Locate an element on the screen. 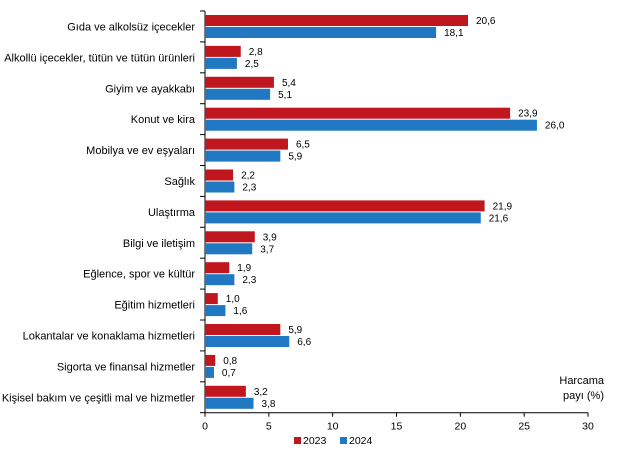  category-label: Eğitim hizmetleri is located at coordinates (154, 306).